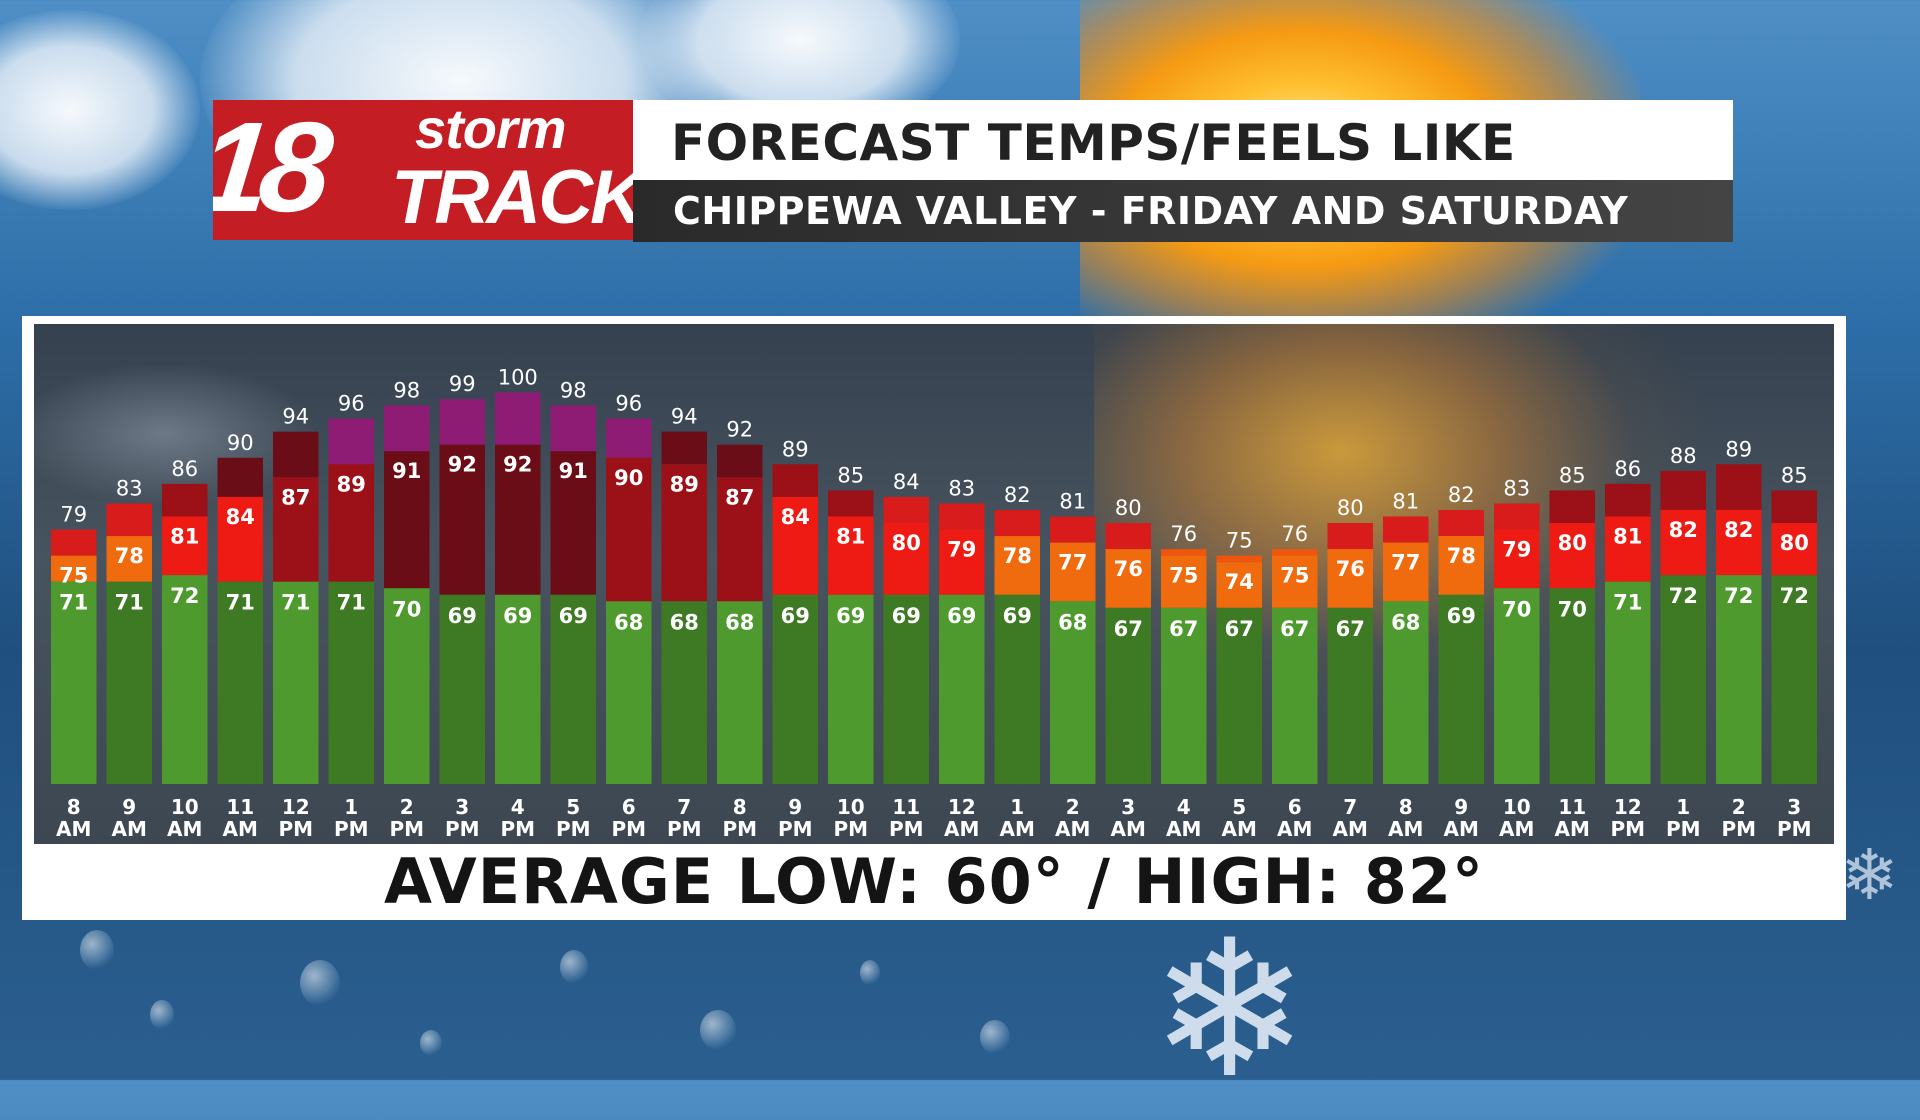  Describe the element at coordinates (512, 197) in the screenshot. I see `logo-track-text: TRACK` at that location.